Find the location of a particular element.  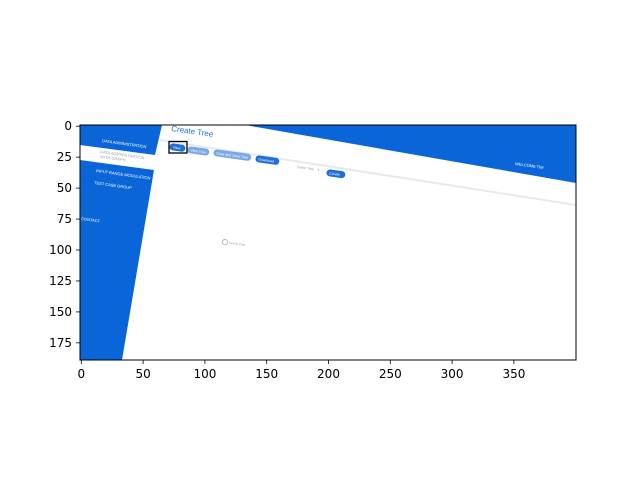

y-tick-label: 175 is located at coordinates (60, 343).